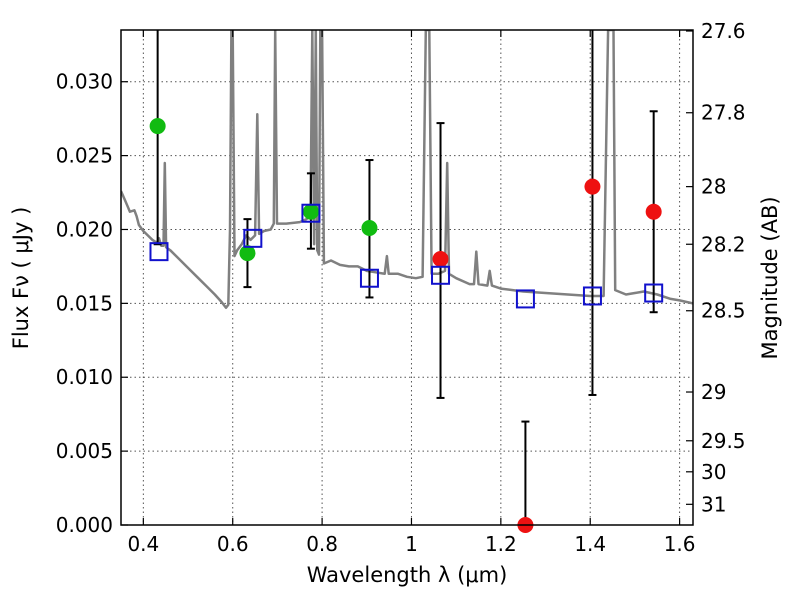 The image size is (800, 600). What do you see at coordinates (84, 229) in the screenshot?
I see `y-tick-label: 0.020` at bounding box center [84, 229].